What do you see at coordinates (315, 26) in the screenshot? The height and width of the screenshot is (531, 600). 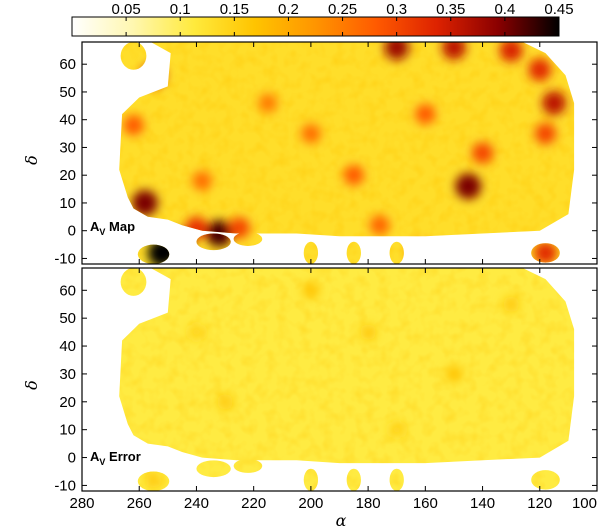 I see `colorbar-gradient` at bounding box center [315, 26].